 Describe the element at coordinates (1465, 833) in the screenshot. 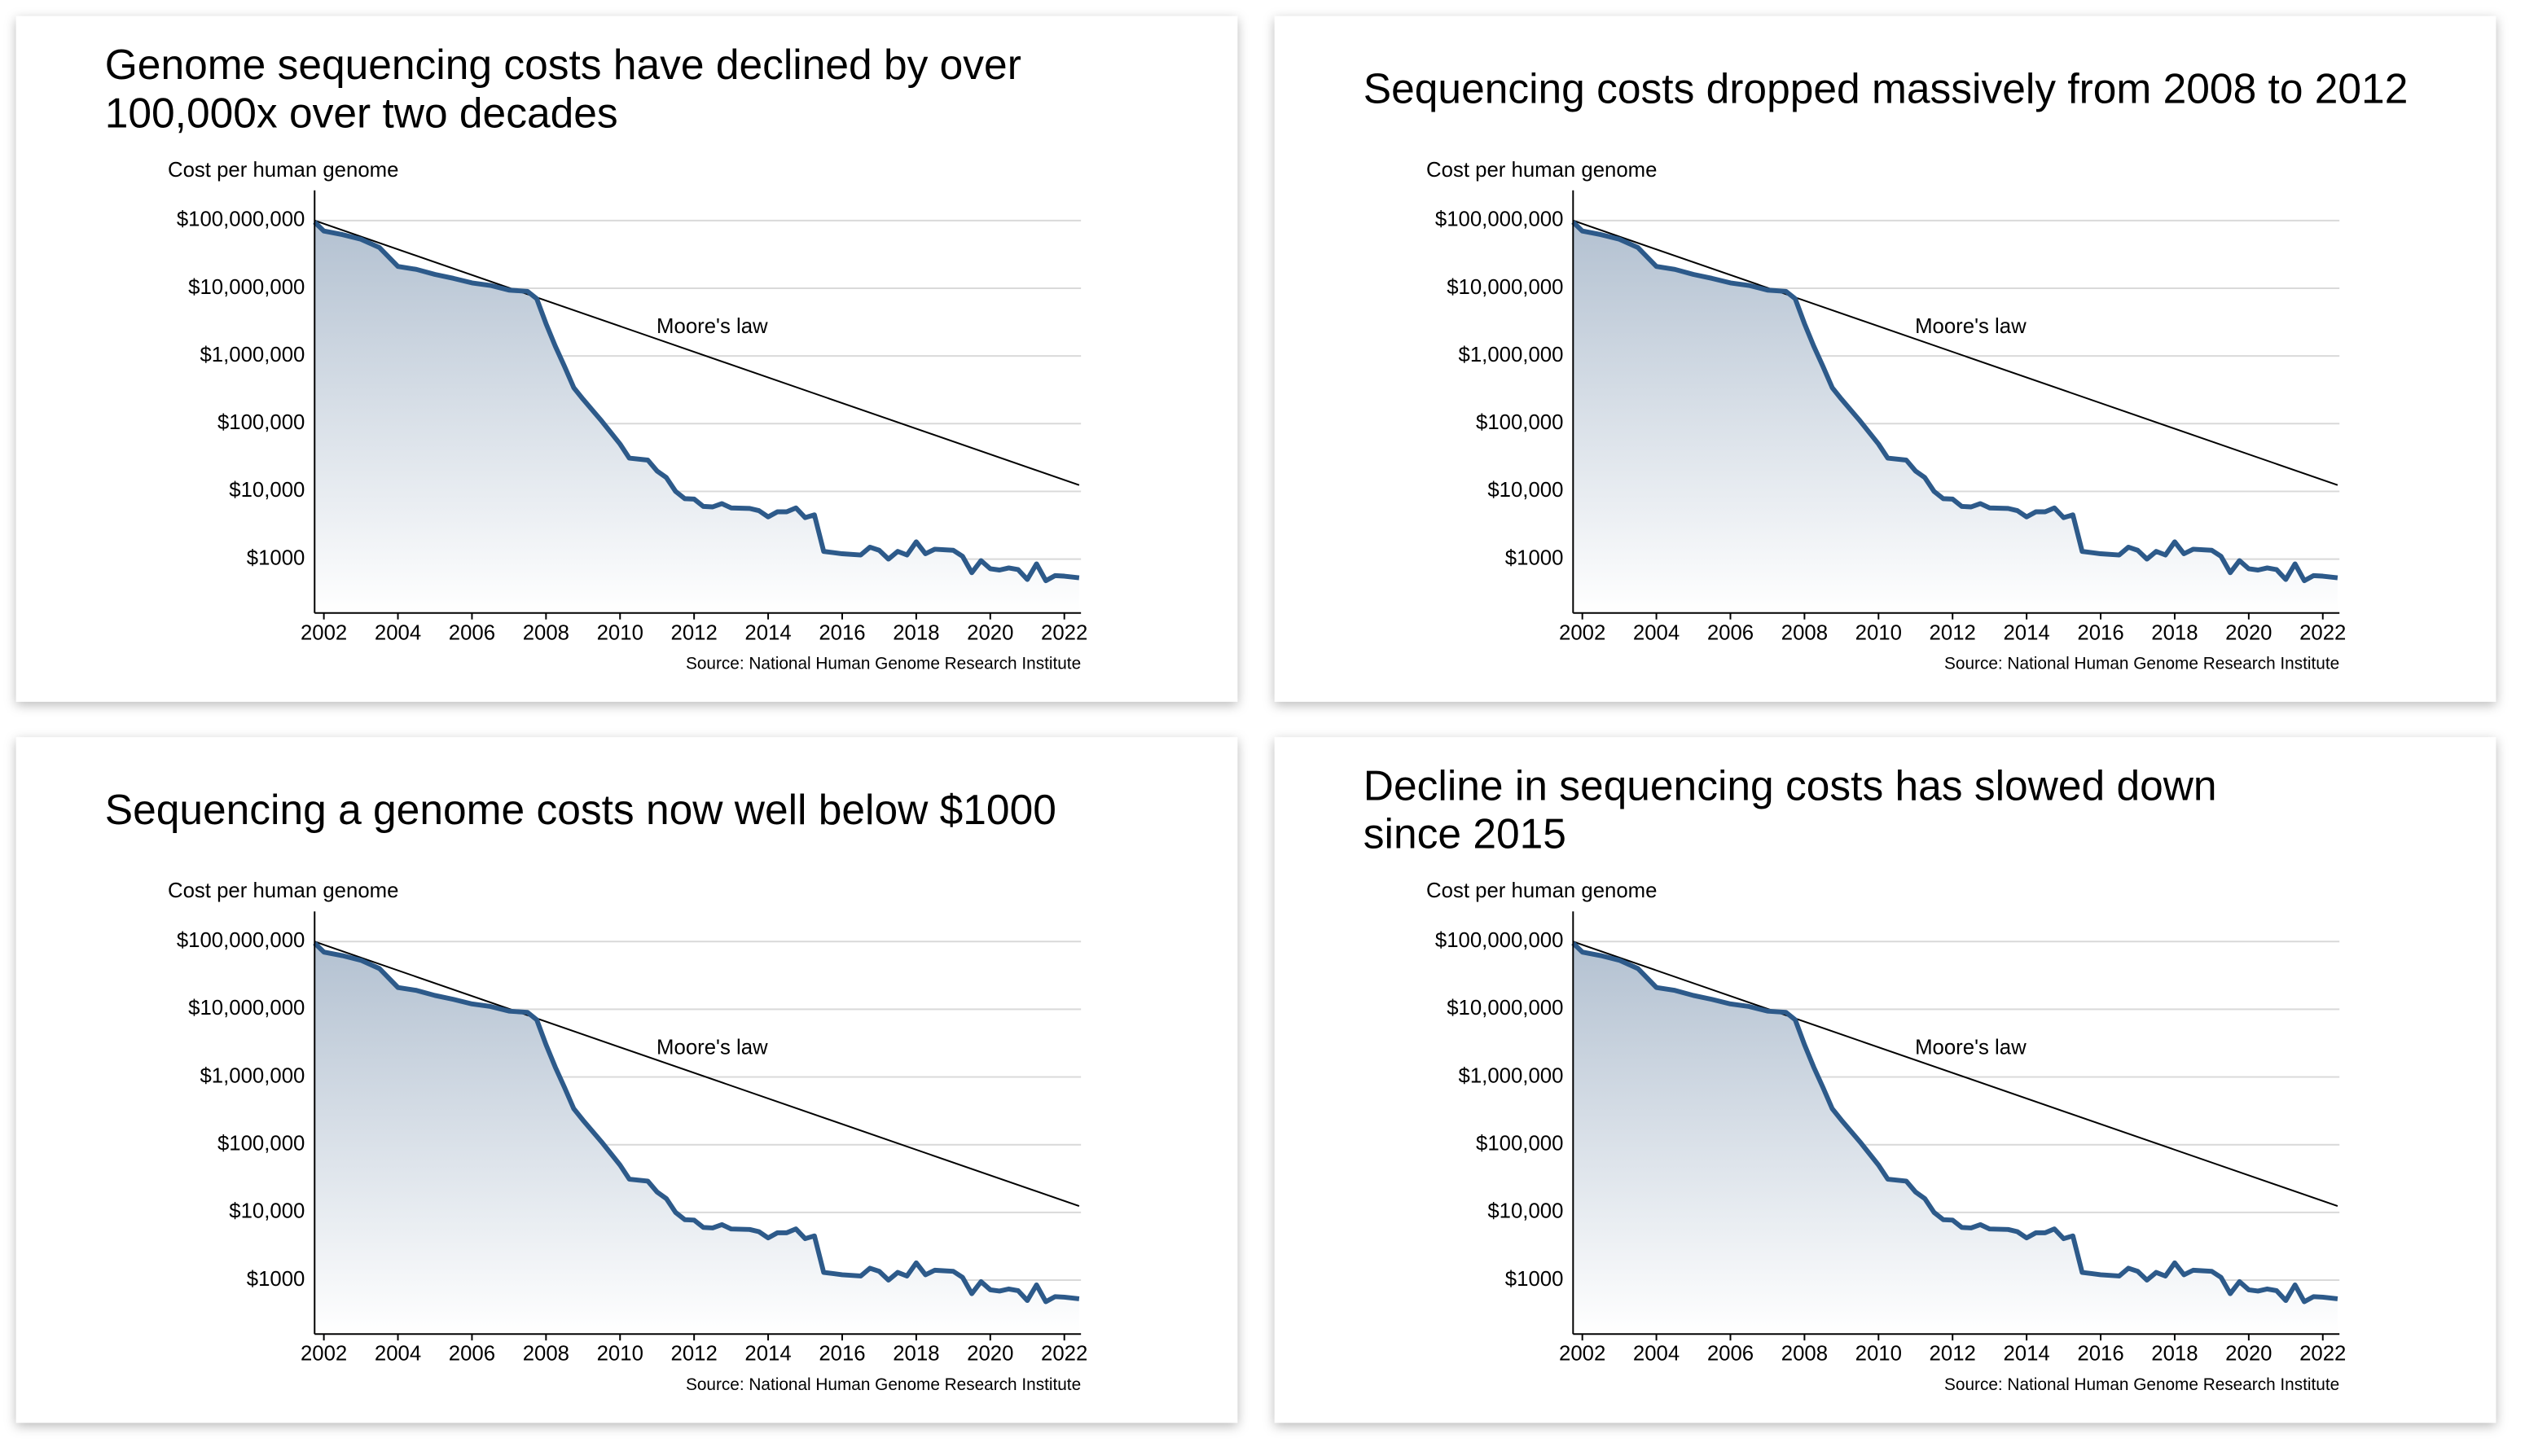

I see `chart-title: since 2015` at that location.